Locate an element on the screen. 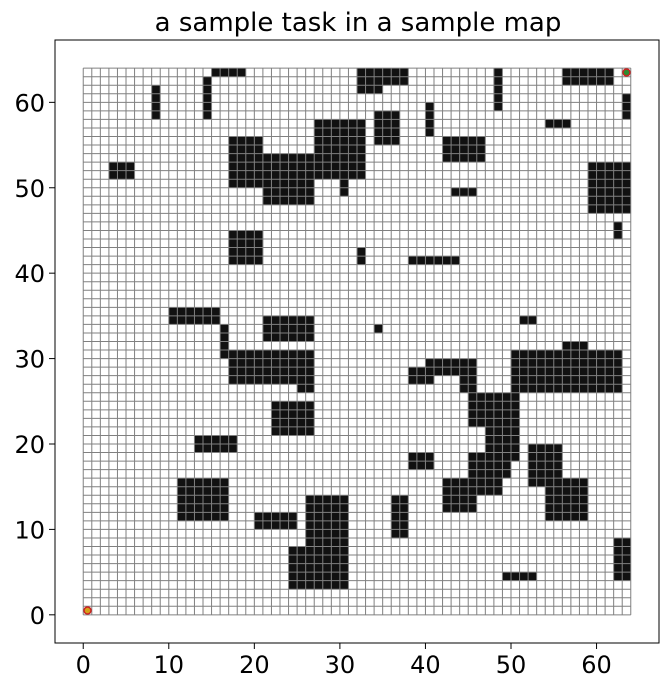 Image resolution: width=669 pixels, height=692 pixels. start-marker is located at coordinates (87, 610).